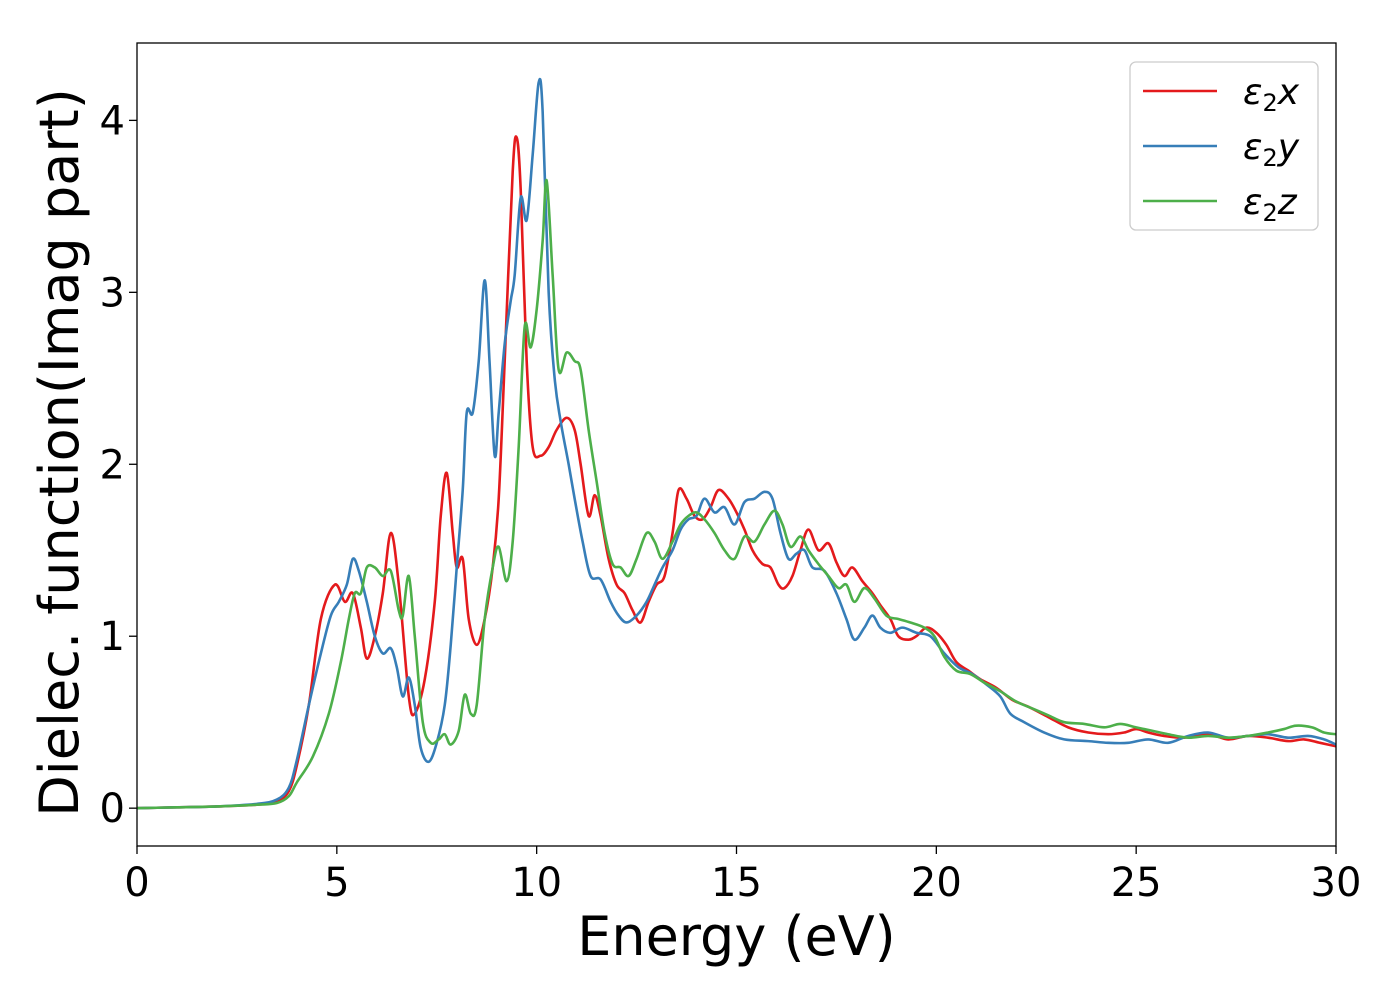 The height and width of the screenshot is (1000, 1400). I want to click on x-tick-label: 30, so click(1336, 883).